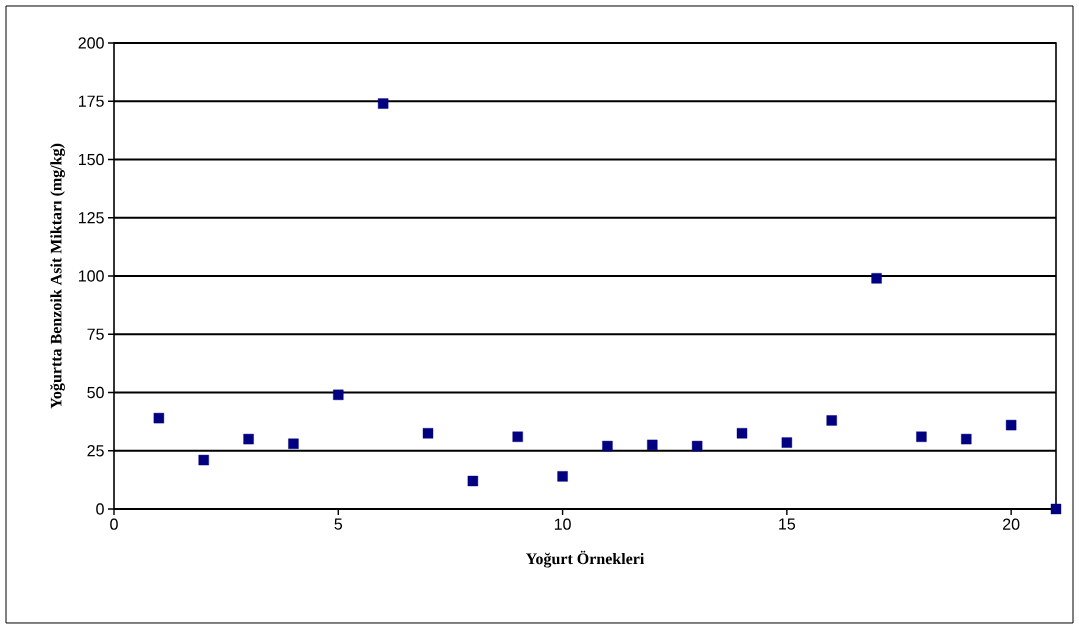  What do you see at coordinates (114, 524) in the screenshot?
I see `x-tick-label: 0` at bounding box center [114, 524].